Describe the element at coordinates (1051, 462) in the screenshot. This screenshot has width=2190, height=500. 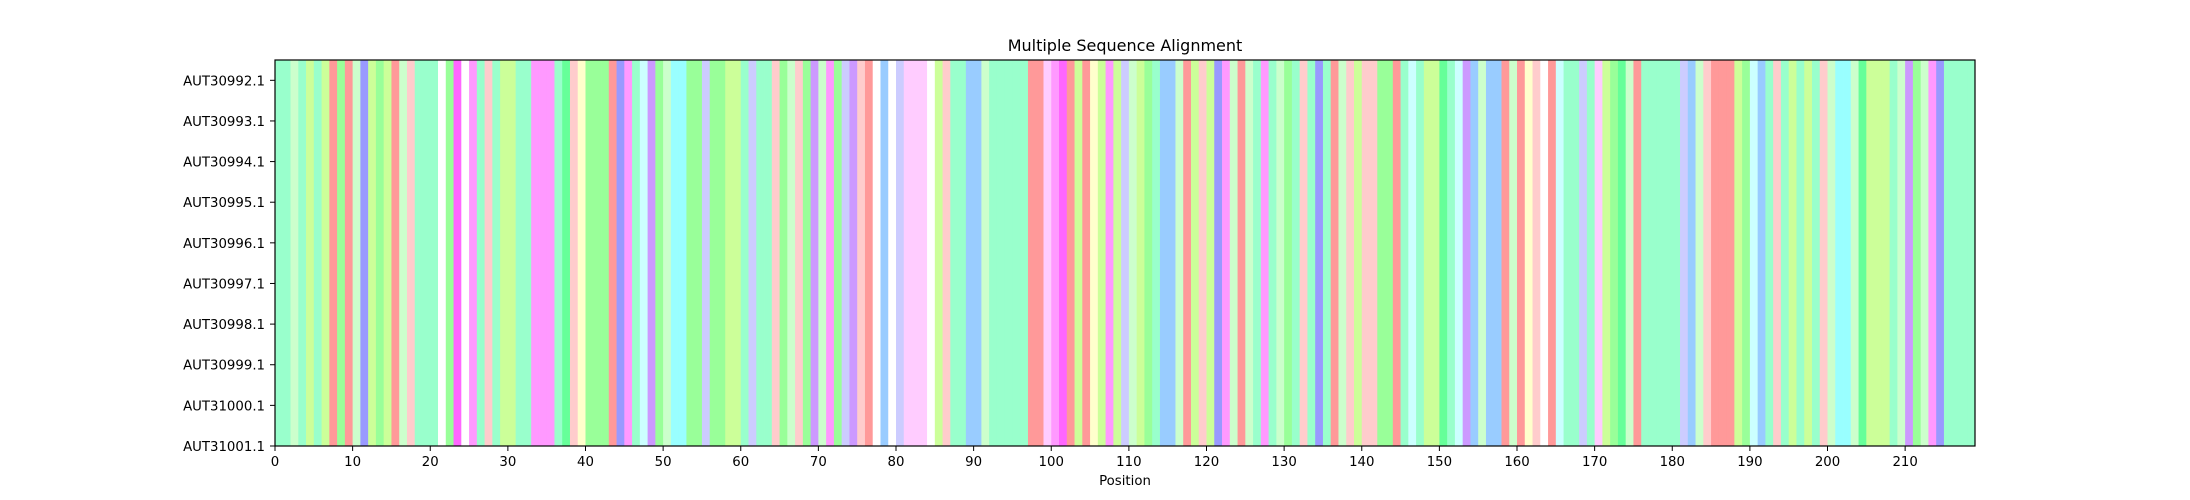
I see `x-tick-label: 100` at that location.